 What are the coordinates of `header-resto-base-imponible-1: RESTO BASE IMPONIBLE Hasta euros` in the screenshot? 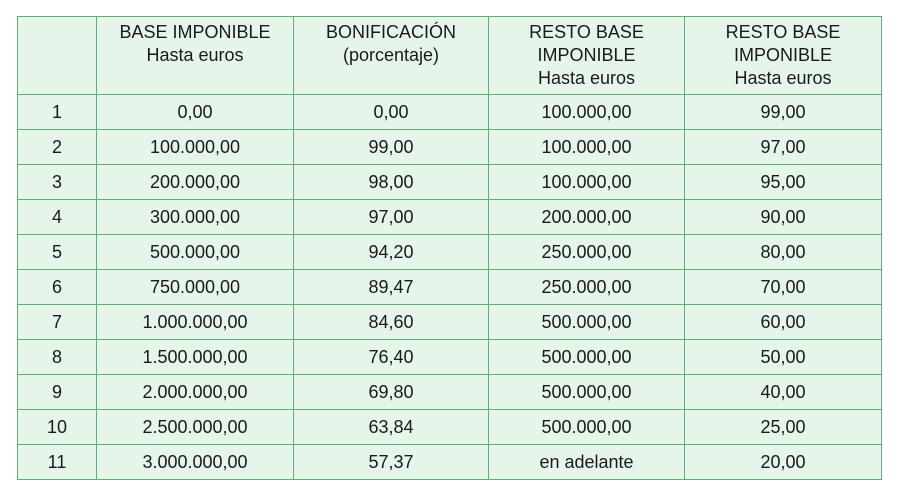 It's located at (586, 55).